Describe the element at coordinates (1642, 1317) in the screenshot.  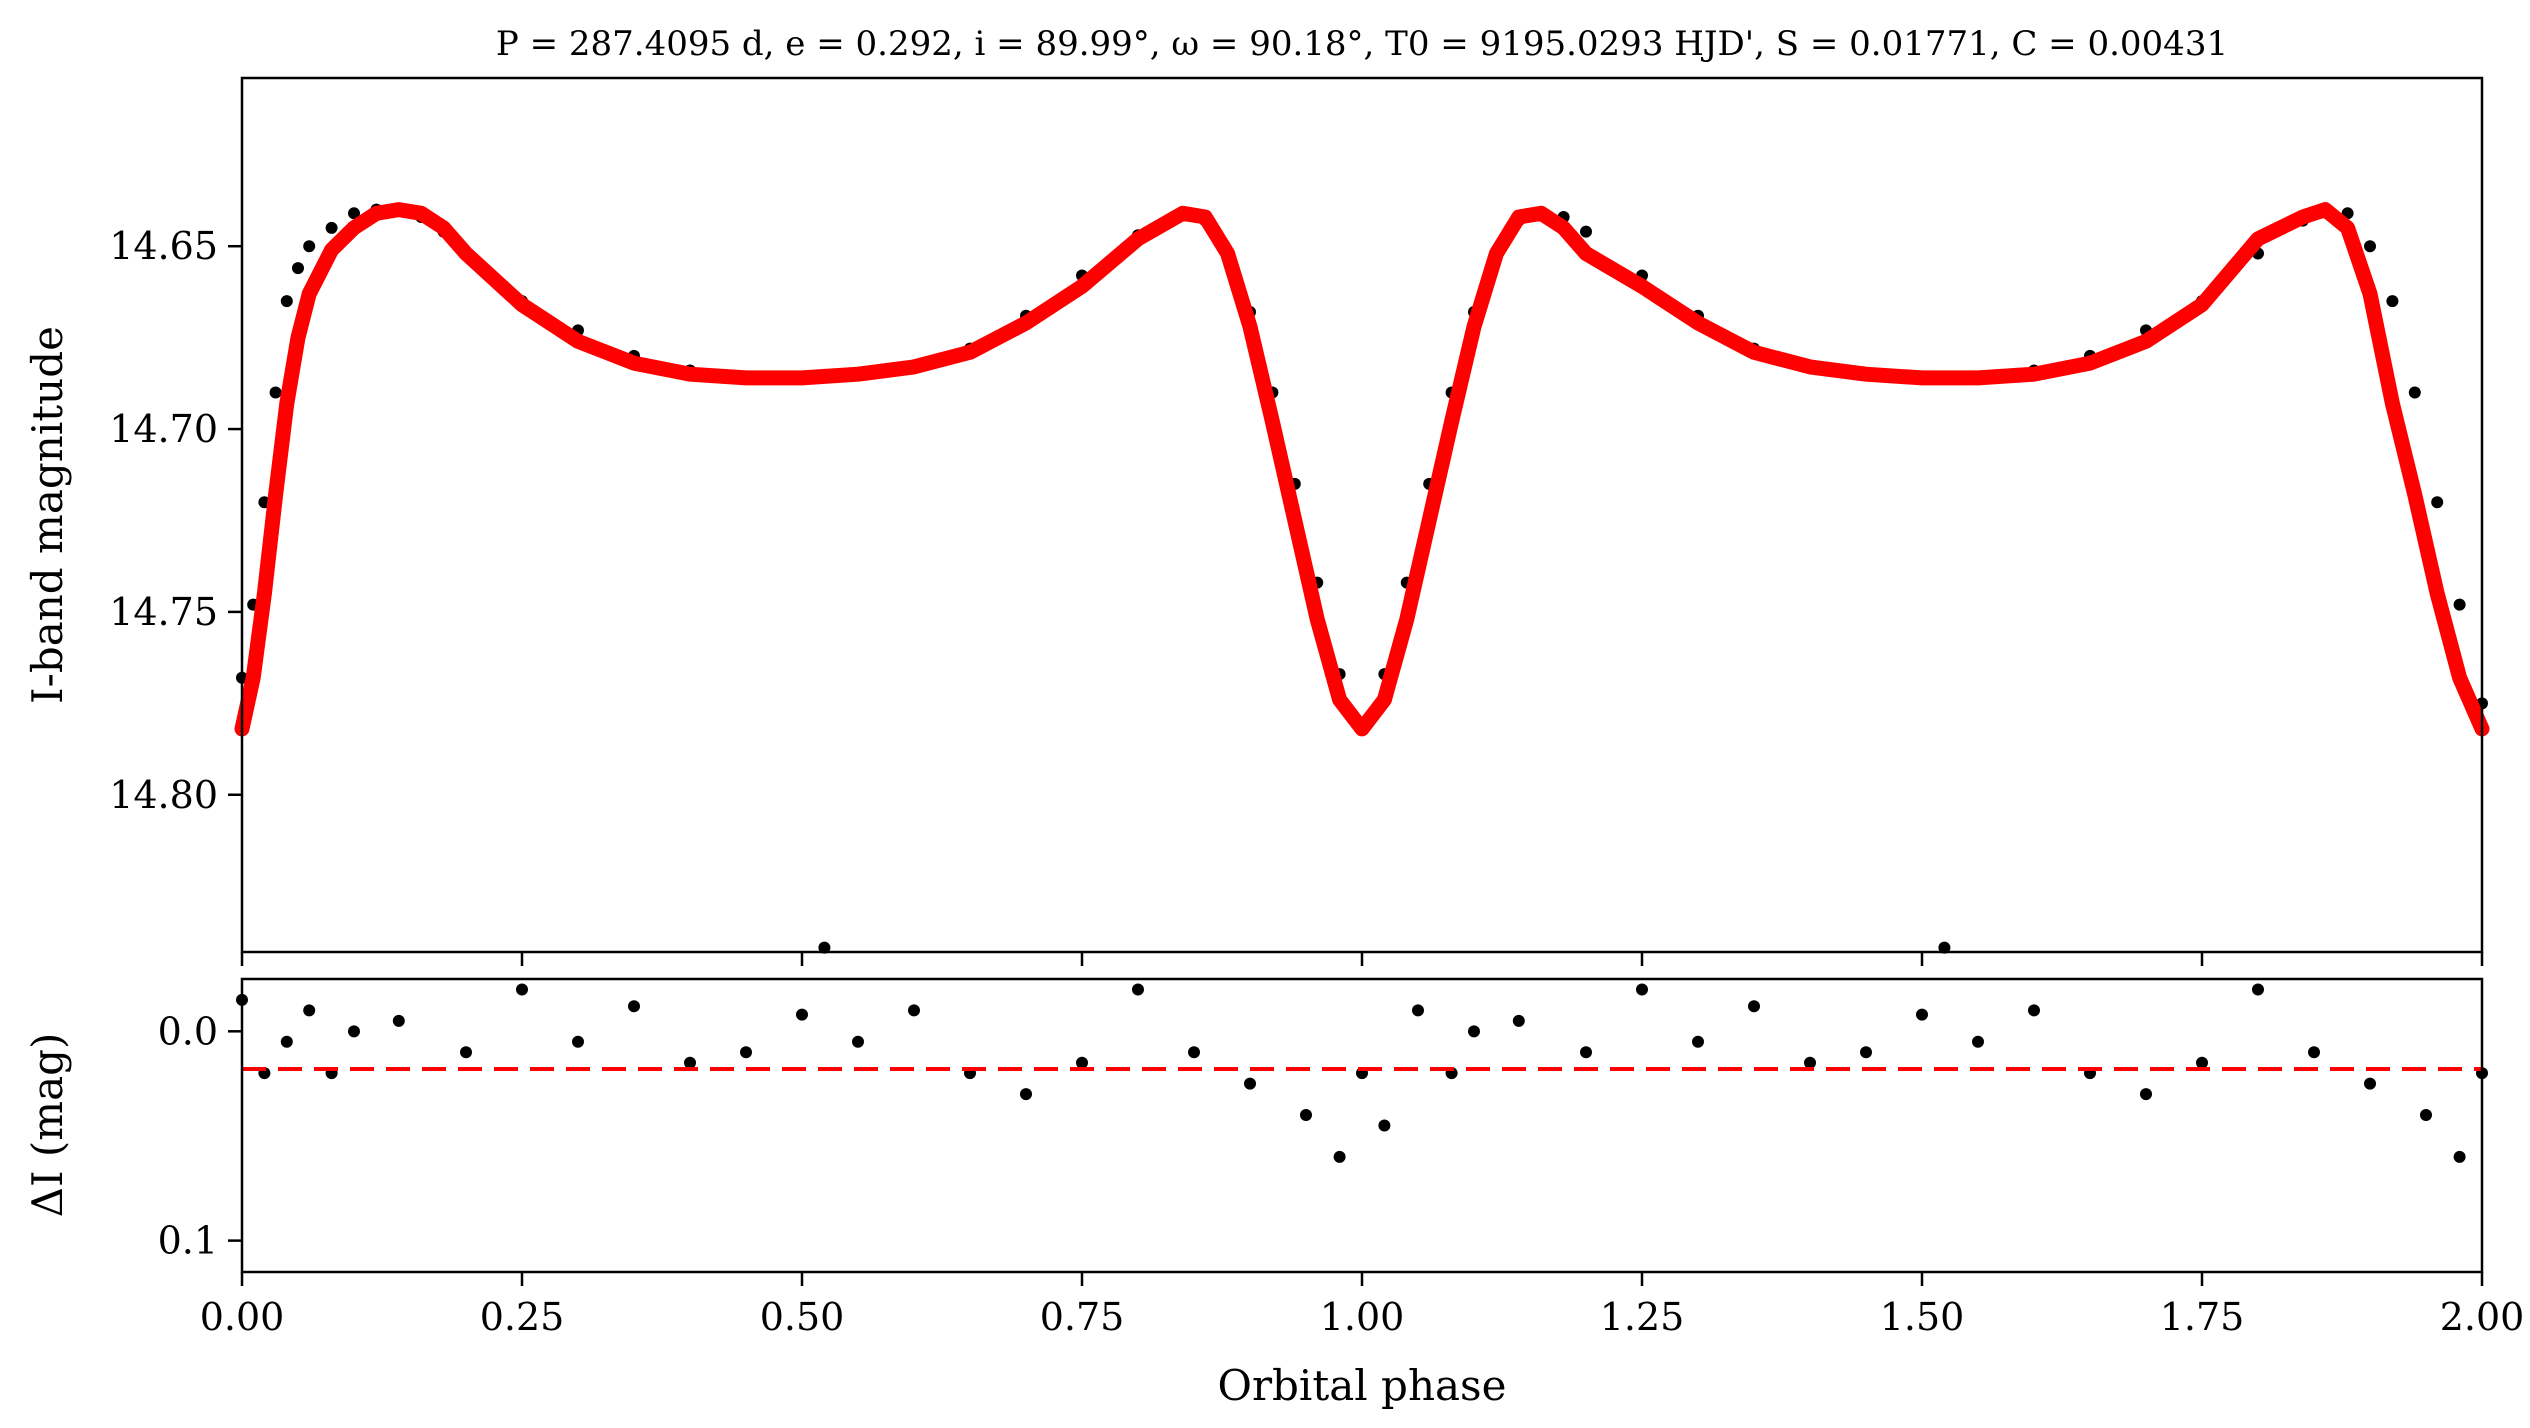
I see `x-tick-label: 1.25` at that location.